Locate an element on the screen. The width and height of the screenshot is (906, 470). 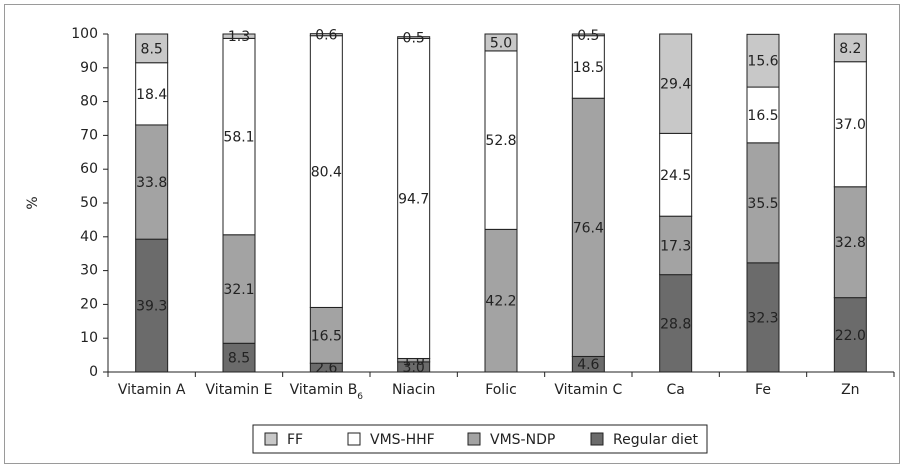
y-tick-label: 30 is located at coordinates (89, 271).